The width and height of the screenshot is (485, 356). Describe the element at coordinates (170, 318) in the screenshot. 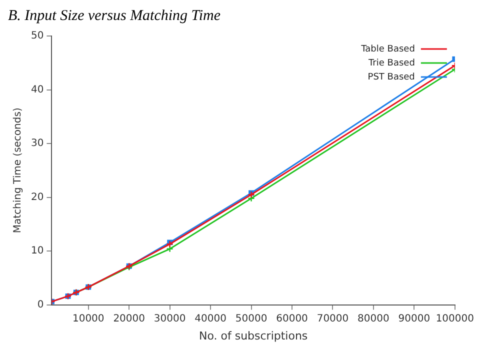

I see `x-tick-label: 30000` at that location.